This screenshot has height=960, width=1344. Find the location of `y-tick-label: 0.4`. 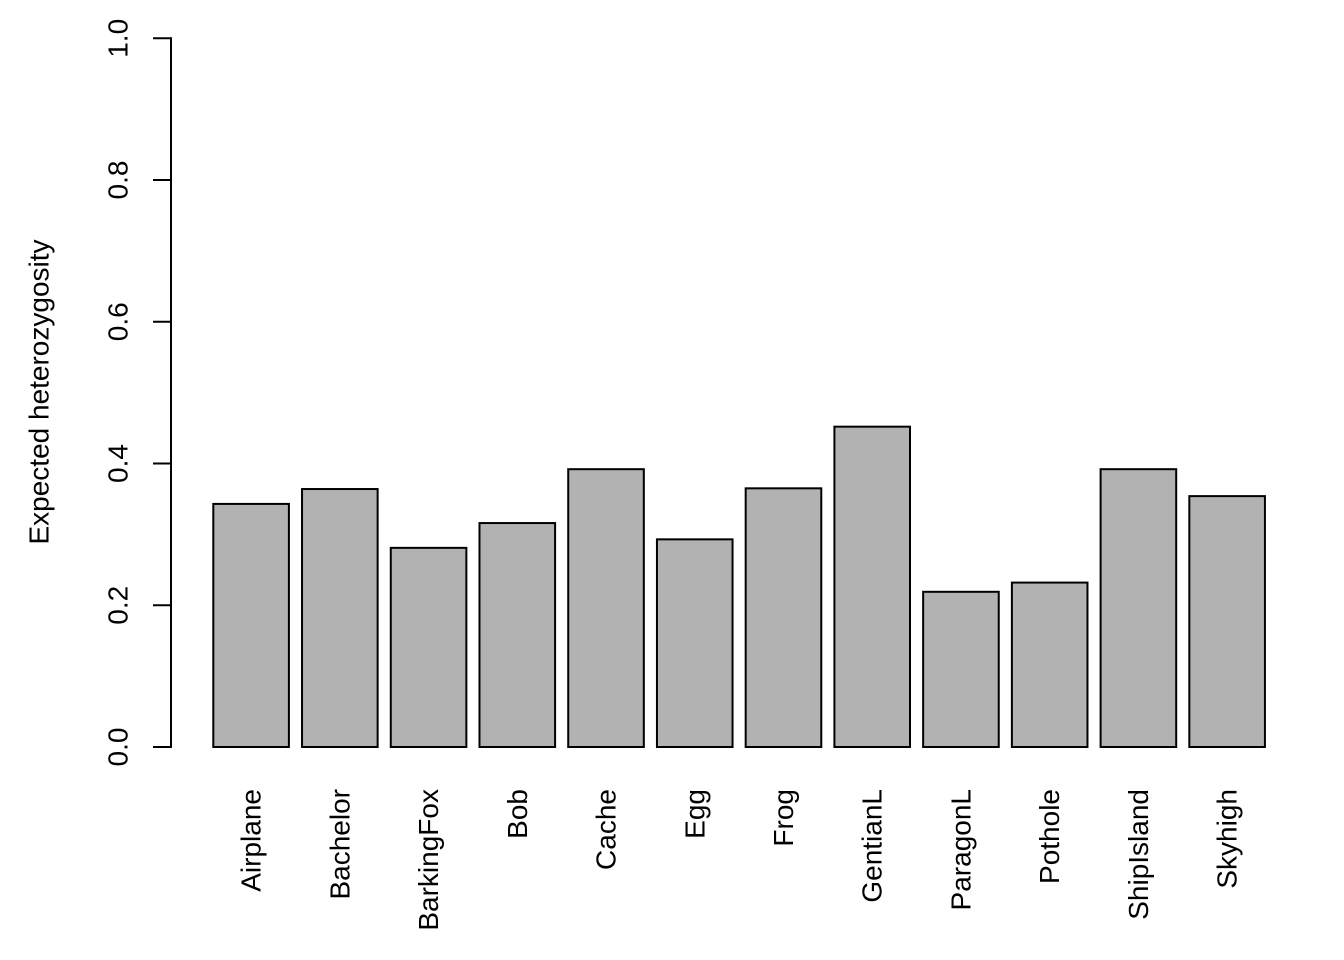

y-tick-label: 0.4 is located at coordinates (118, 463).